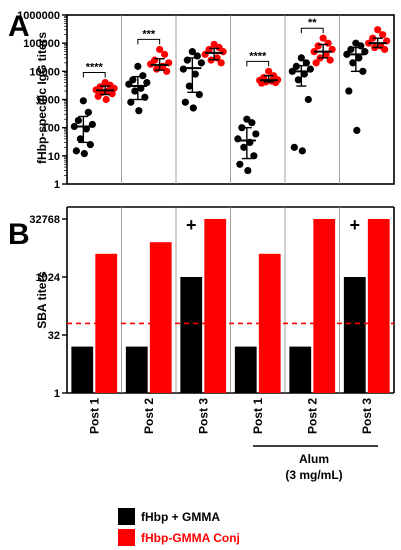 This screenshot has width=401, height=550. What do you see at coordinates (314, 459) in the screenshot?
I see `alum-label: Alum` at bounding box center [314, 459].